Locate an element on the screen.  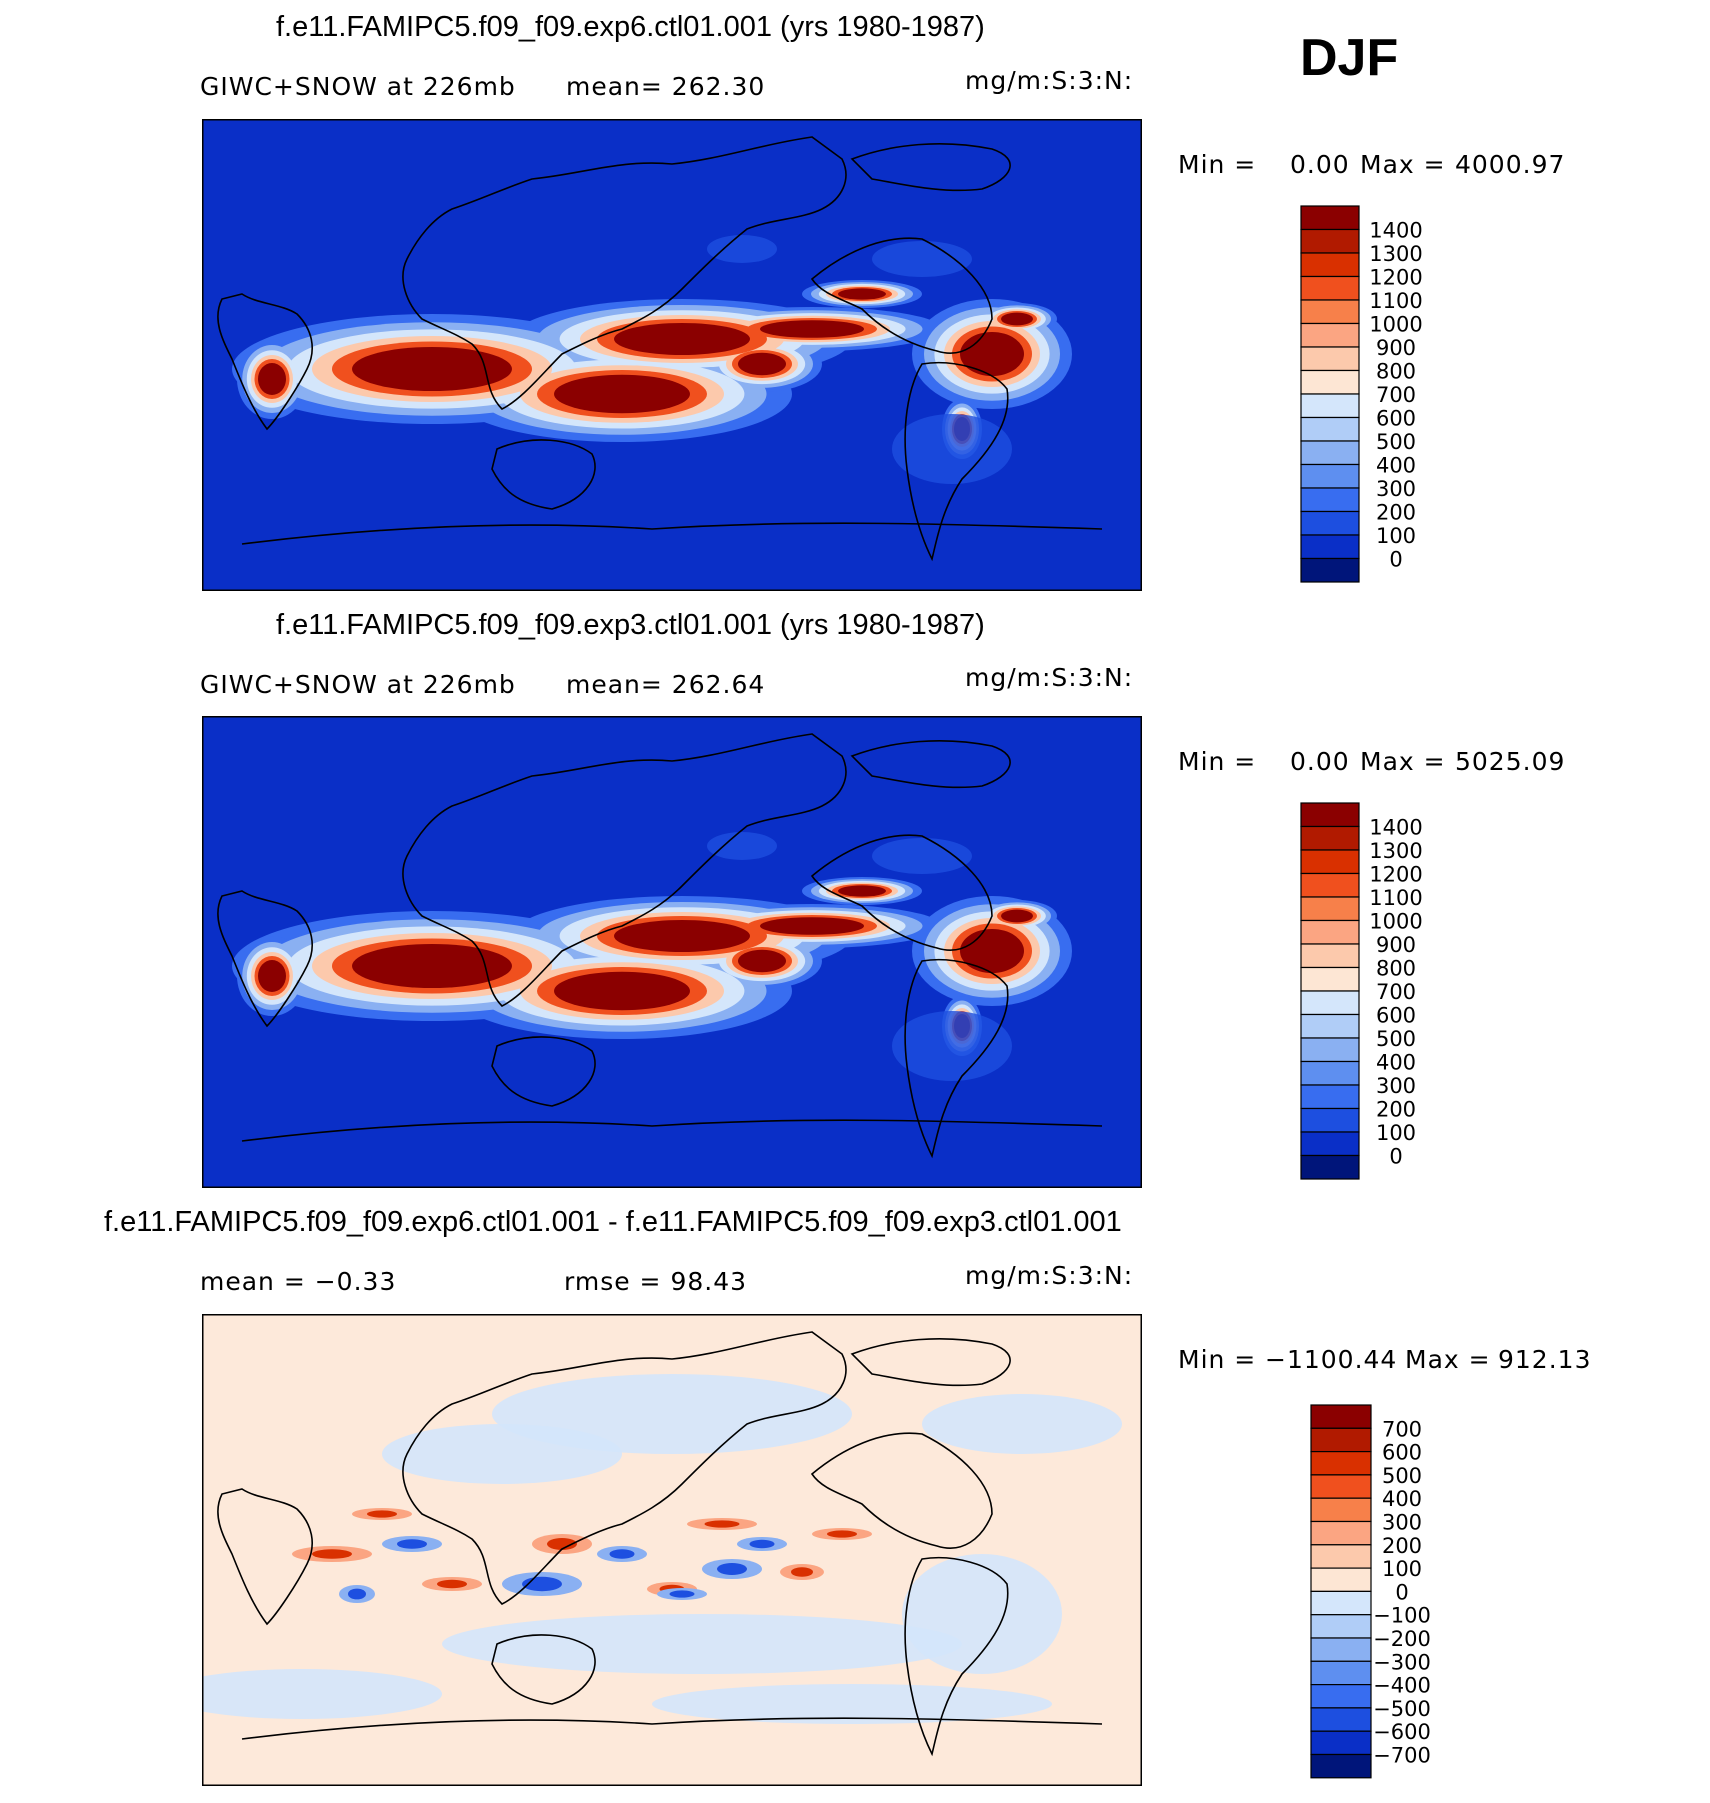
panel-1-units: mg/m:S:3:N: is located at coordinates (1049, 80).